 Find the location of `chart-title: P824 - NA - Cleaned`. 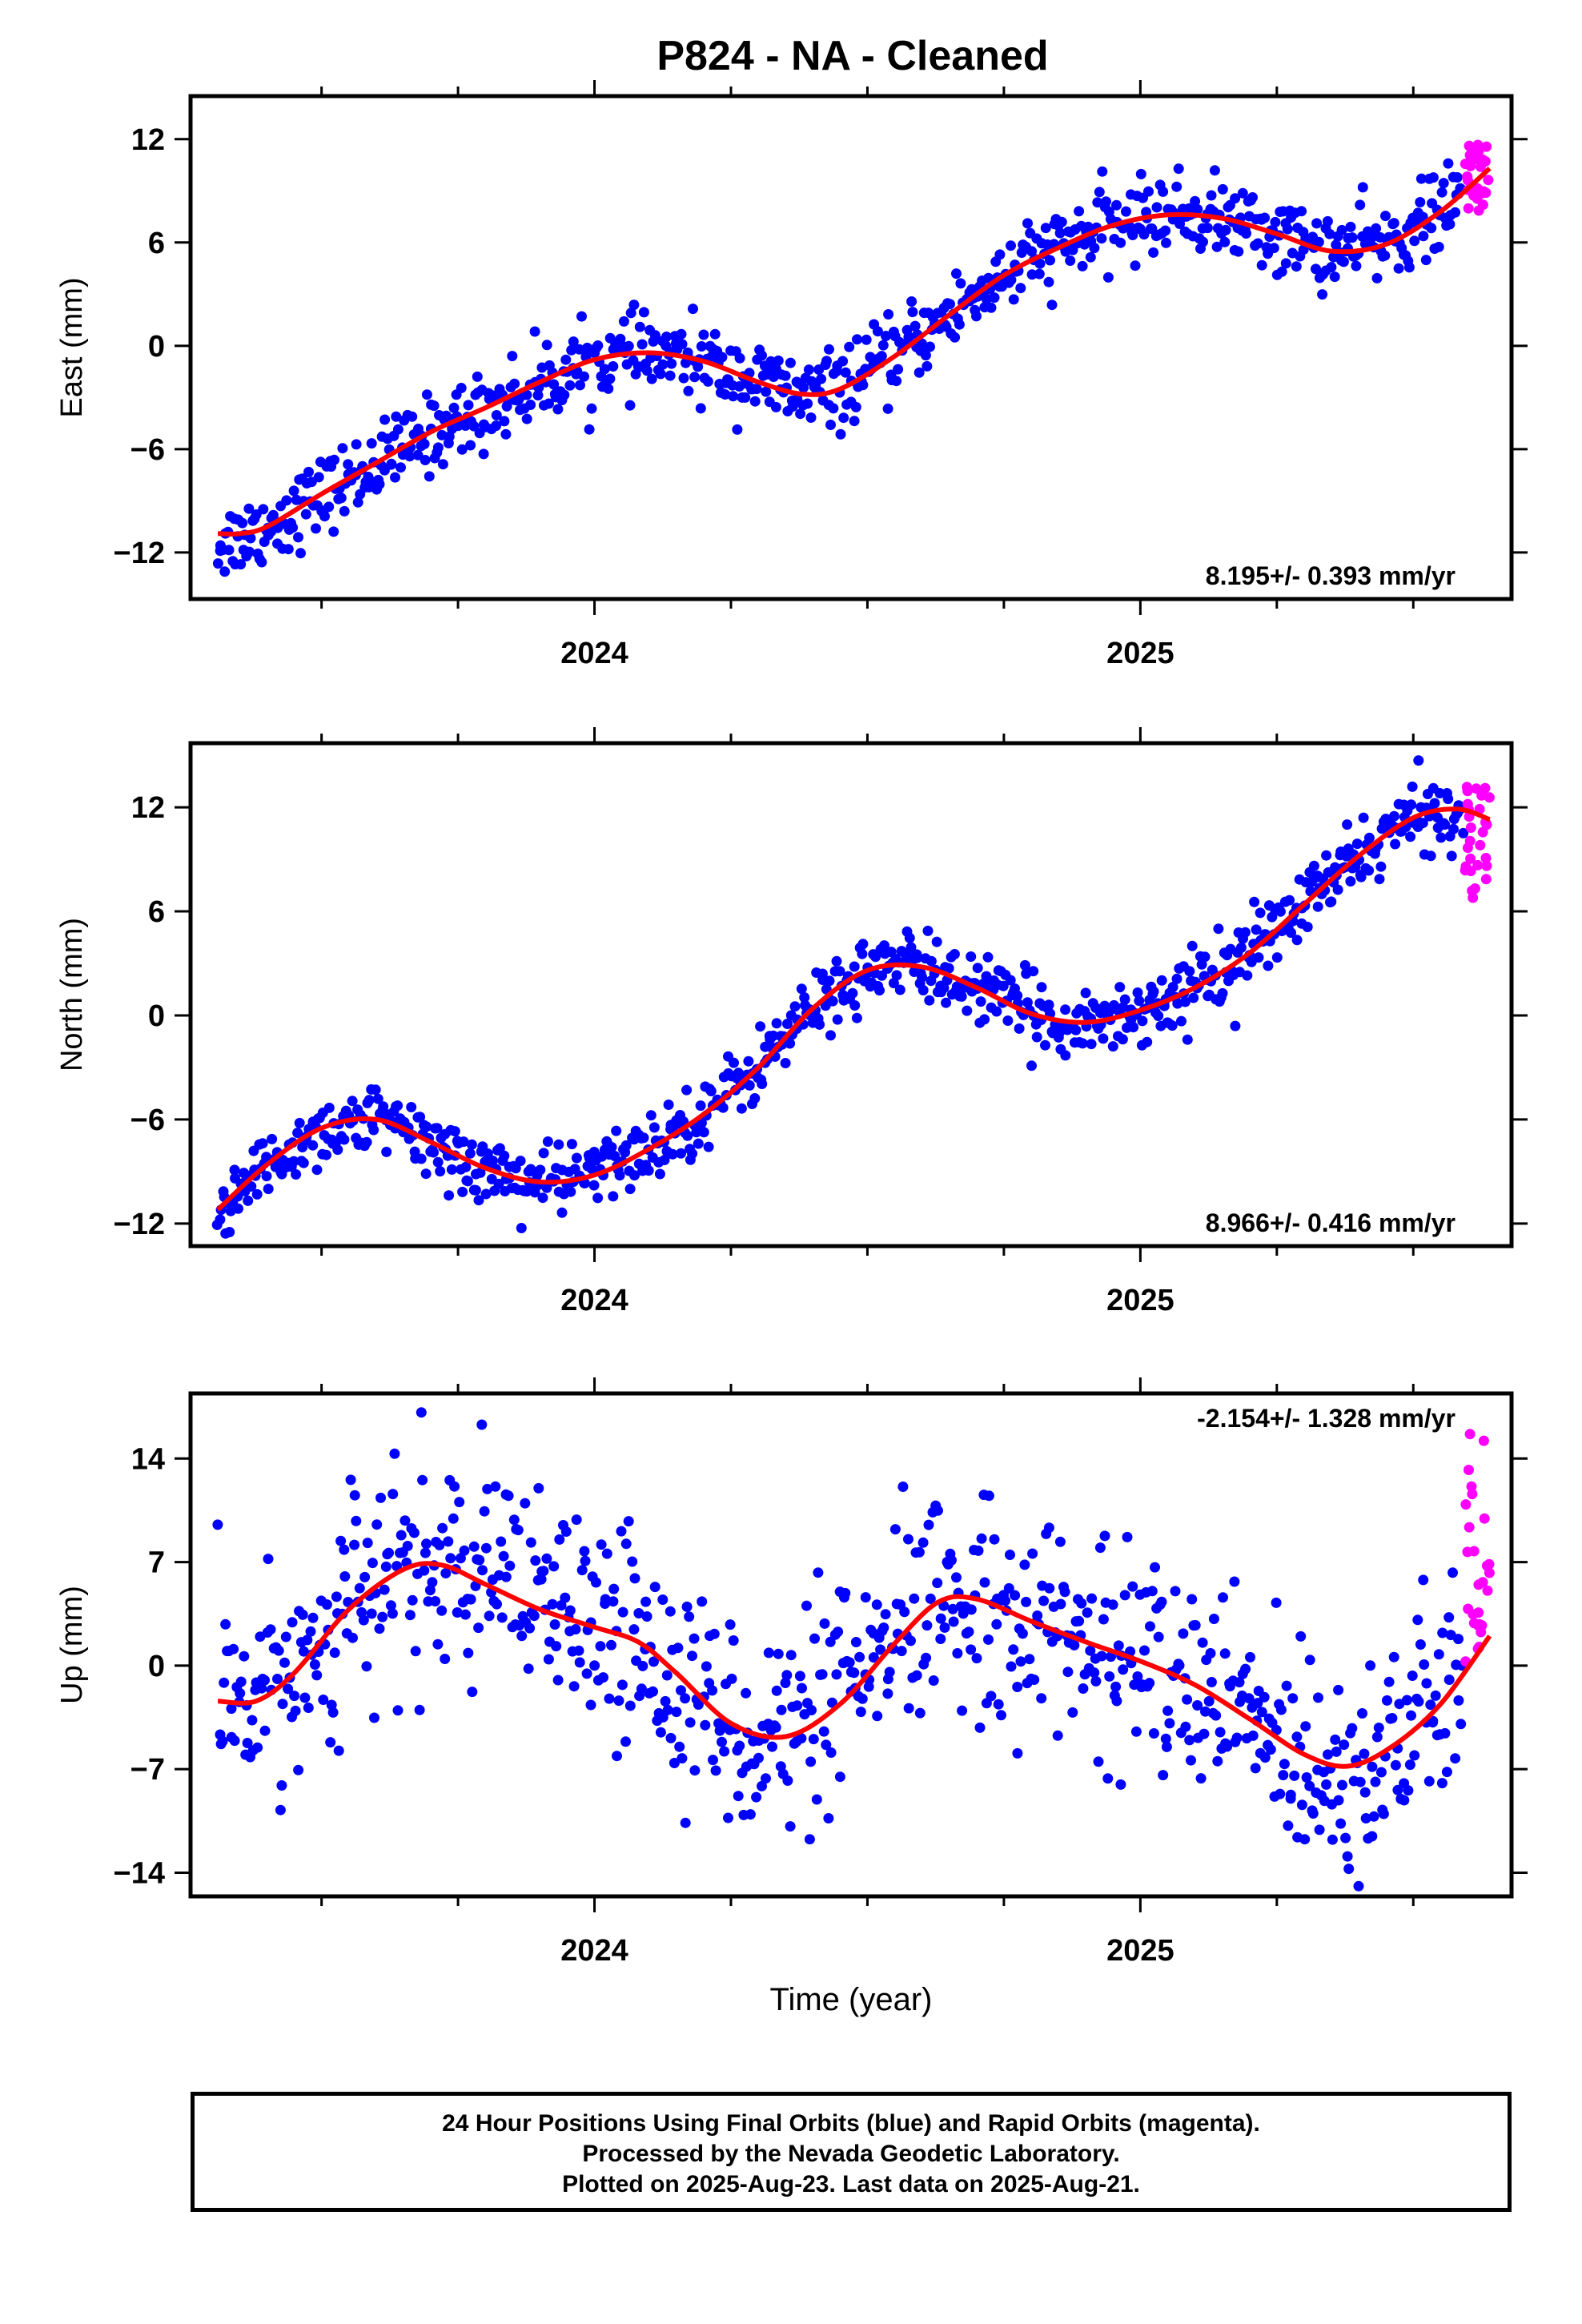

chart-title: P824 - NA - Cleaned is located at coordinates (852, 56).